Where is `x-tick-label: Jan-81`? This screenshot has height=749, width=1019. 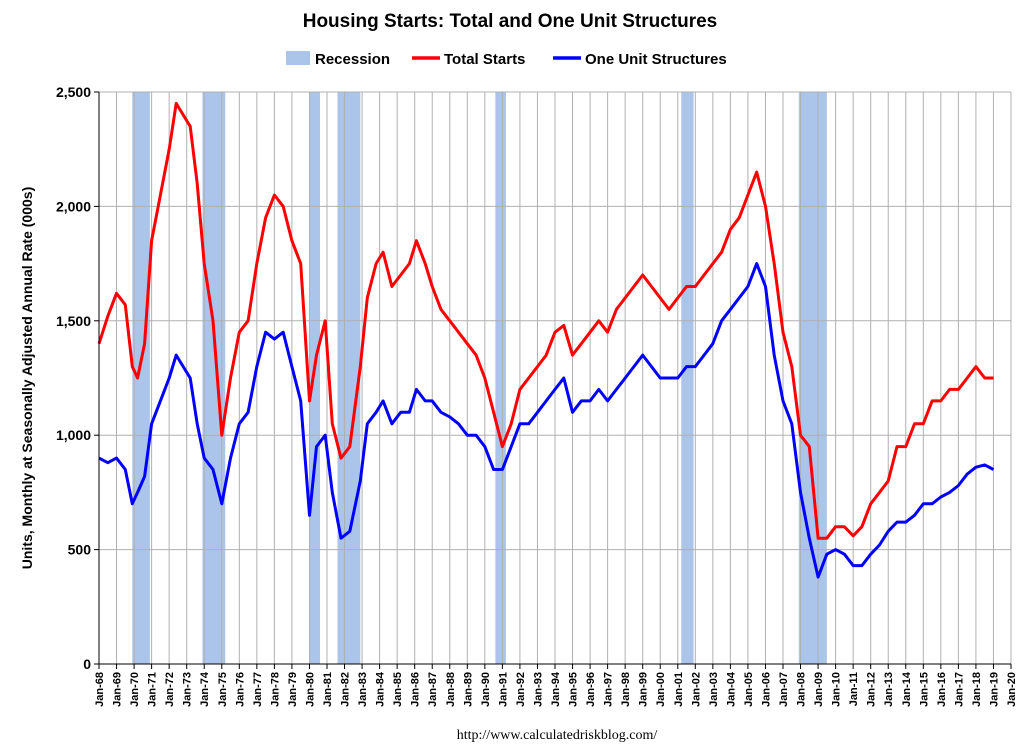
x-tick-label: Jan-81 is located at coordinates (328, 689).